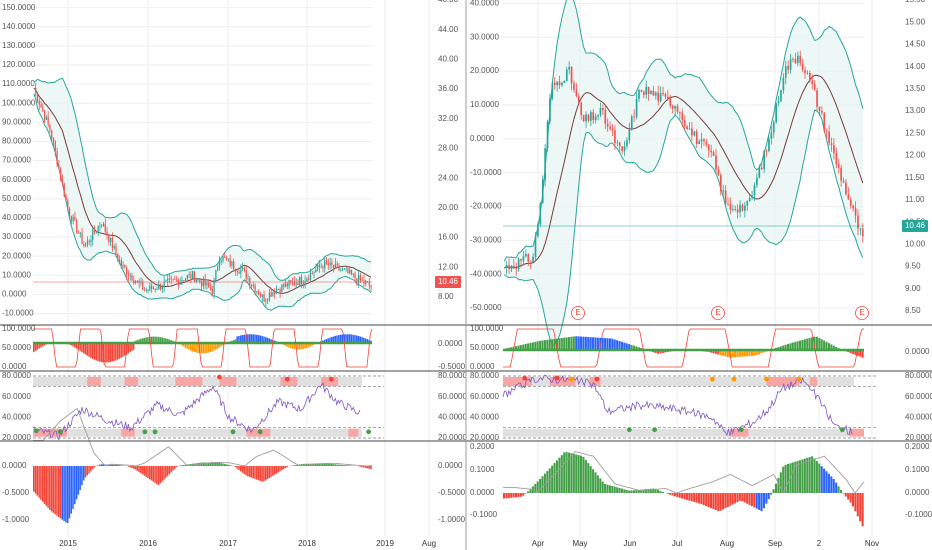  Describe the element at coordinates (202, 202) in the screenshot. I see `bollinger-lower-band` at that location.